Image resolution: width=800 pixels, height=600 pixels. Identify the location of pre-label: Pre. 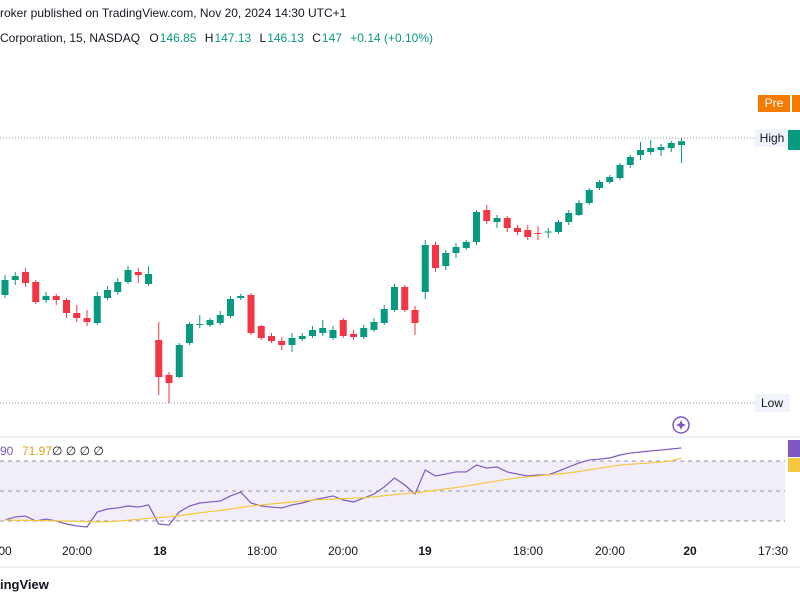
(774, 103).